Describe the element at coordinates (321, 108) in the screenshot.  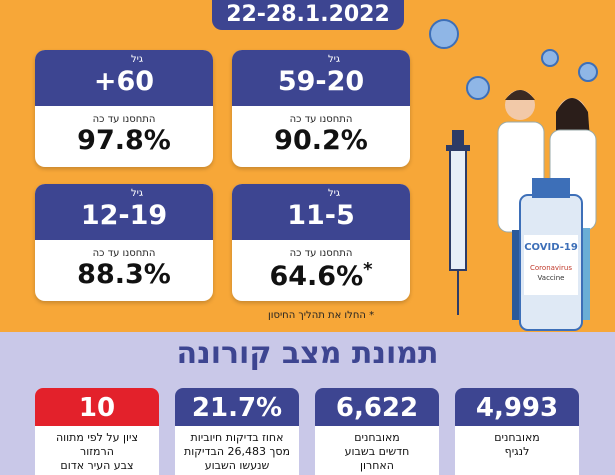
I see `age-card: גיל 59-20 התחסנו עד כה 90.2%` at that location.